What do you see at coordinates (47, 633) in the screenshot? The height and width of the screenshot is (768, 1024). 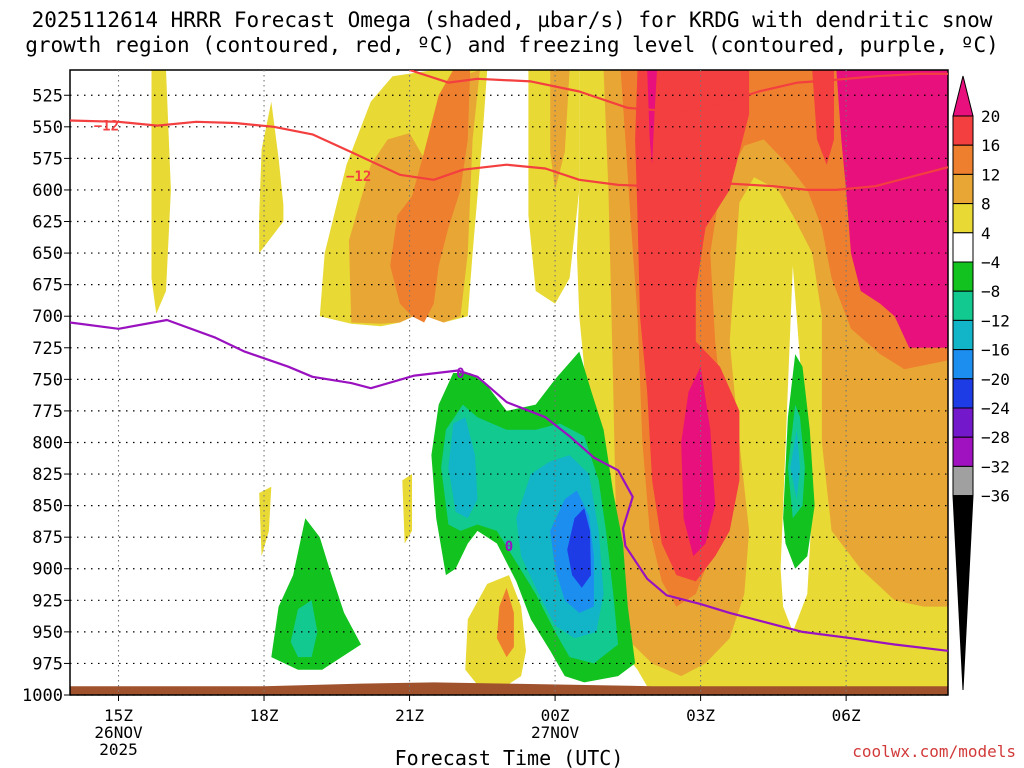 I see `y-tick-label-950: 950` at bounding box center [47, 633].